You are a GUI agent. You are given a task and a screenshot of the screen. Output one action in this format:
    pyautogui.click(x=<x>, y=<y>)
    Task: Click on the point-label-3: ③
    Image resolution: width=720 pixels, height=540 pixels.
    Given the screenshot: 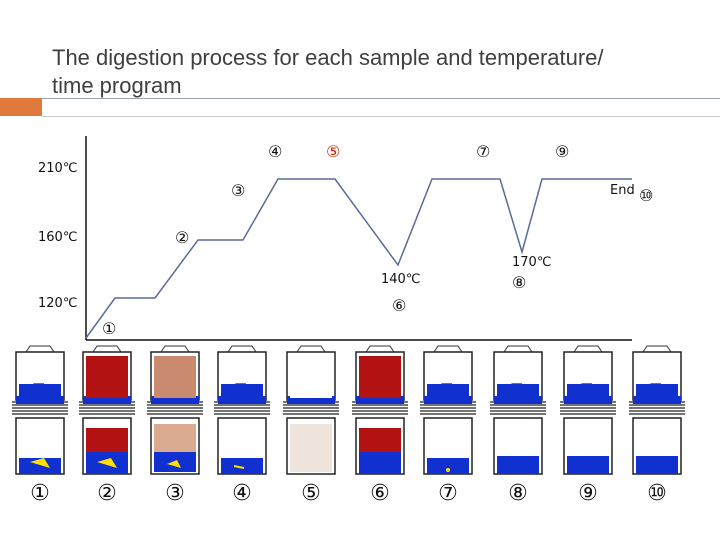 What is the action you would take?
    pyautogui.click(x=238, y=190)
    